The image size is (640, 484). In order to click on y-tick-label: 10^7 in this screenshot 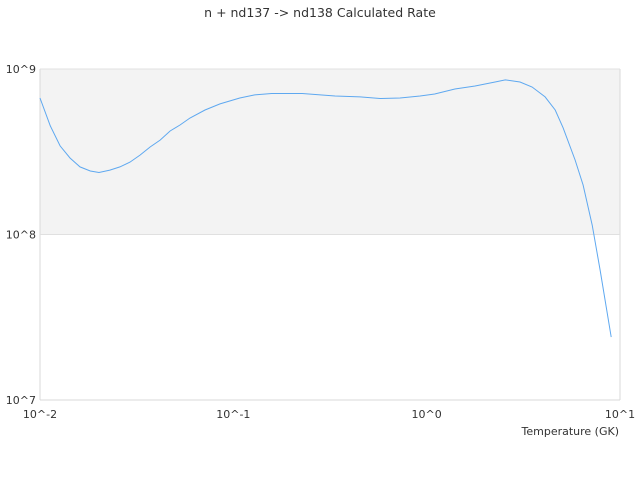, I will do `click(21, 400)`.